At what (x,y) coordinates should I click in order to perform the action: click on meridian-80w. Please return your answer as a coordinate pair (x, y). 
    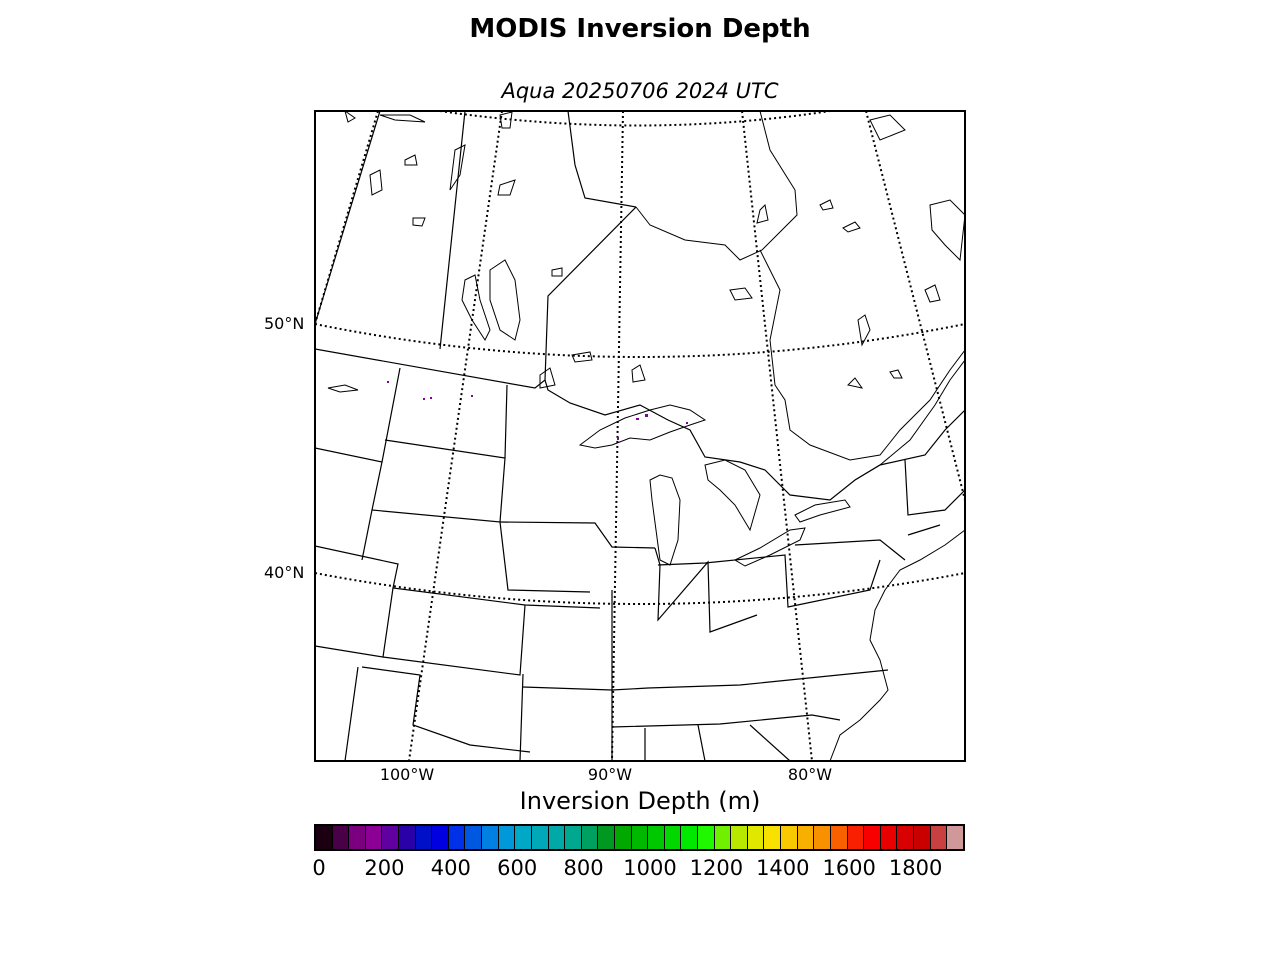
    Looking at the image, I should click on (777, 436).